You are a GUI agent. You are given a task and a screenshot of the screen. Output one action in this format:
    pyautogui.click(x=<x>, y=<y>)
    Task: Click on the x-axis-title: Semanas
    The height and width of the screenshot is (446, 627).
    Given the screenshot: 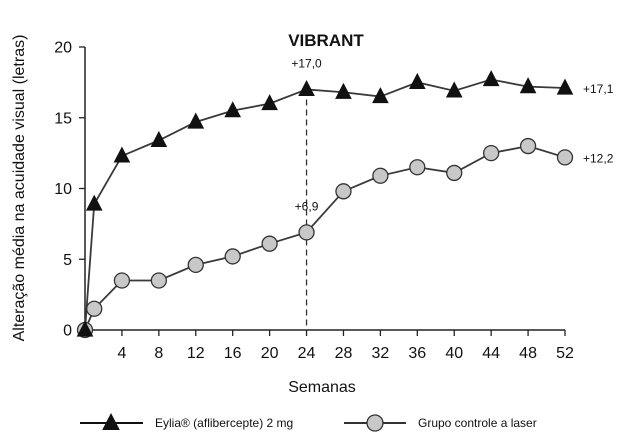 What is the action you would take?
    pyautogui.click(x=322, y=387)
    